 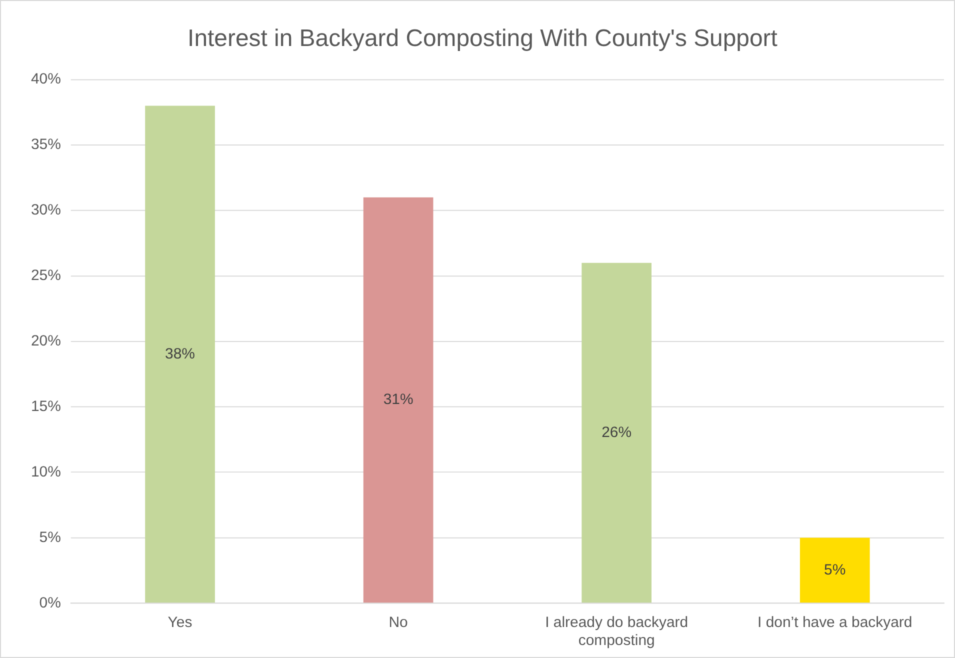 I want to click on data-label: 38%, so click(x=180, y=353).